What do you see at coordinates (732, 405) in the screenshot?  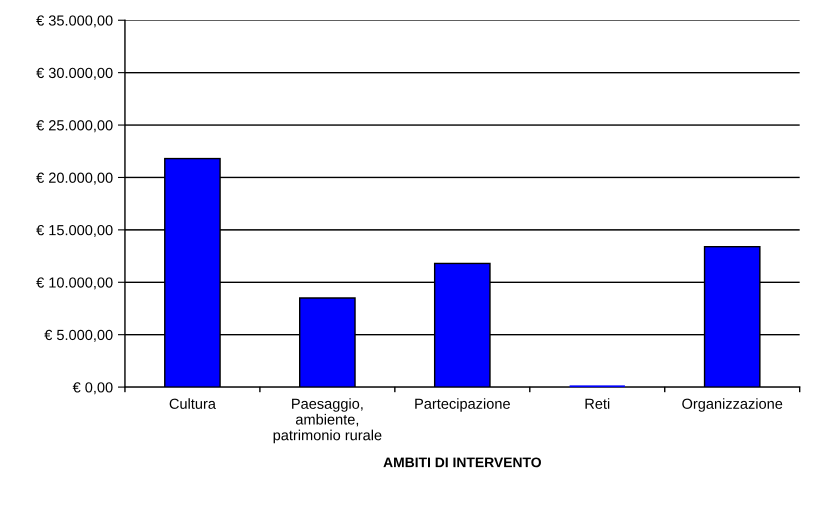 I see `x-tick-label: Organizzazione` at bounding box center [732, 405].